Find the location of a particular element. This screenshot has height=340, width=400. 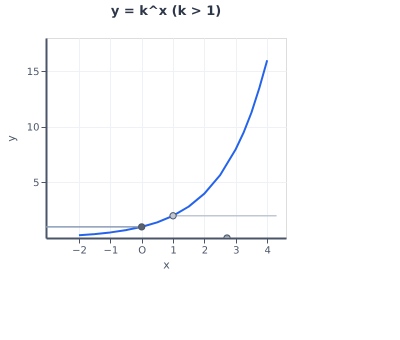

x-tick-label: −2 is located at coordinates (79, 251).